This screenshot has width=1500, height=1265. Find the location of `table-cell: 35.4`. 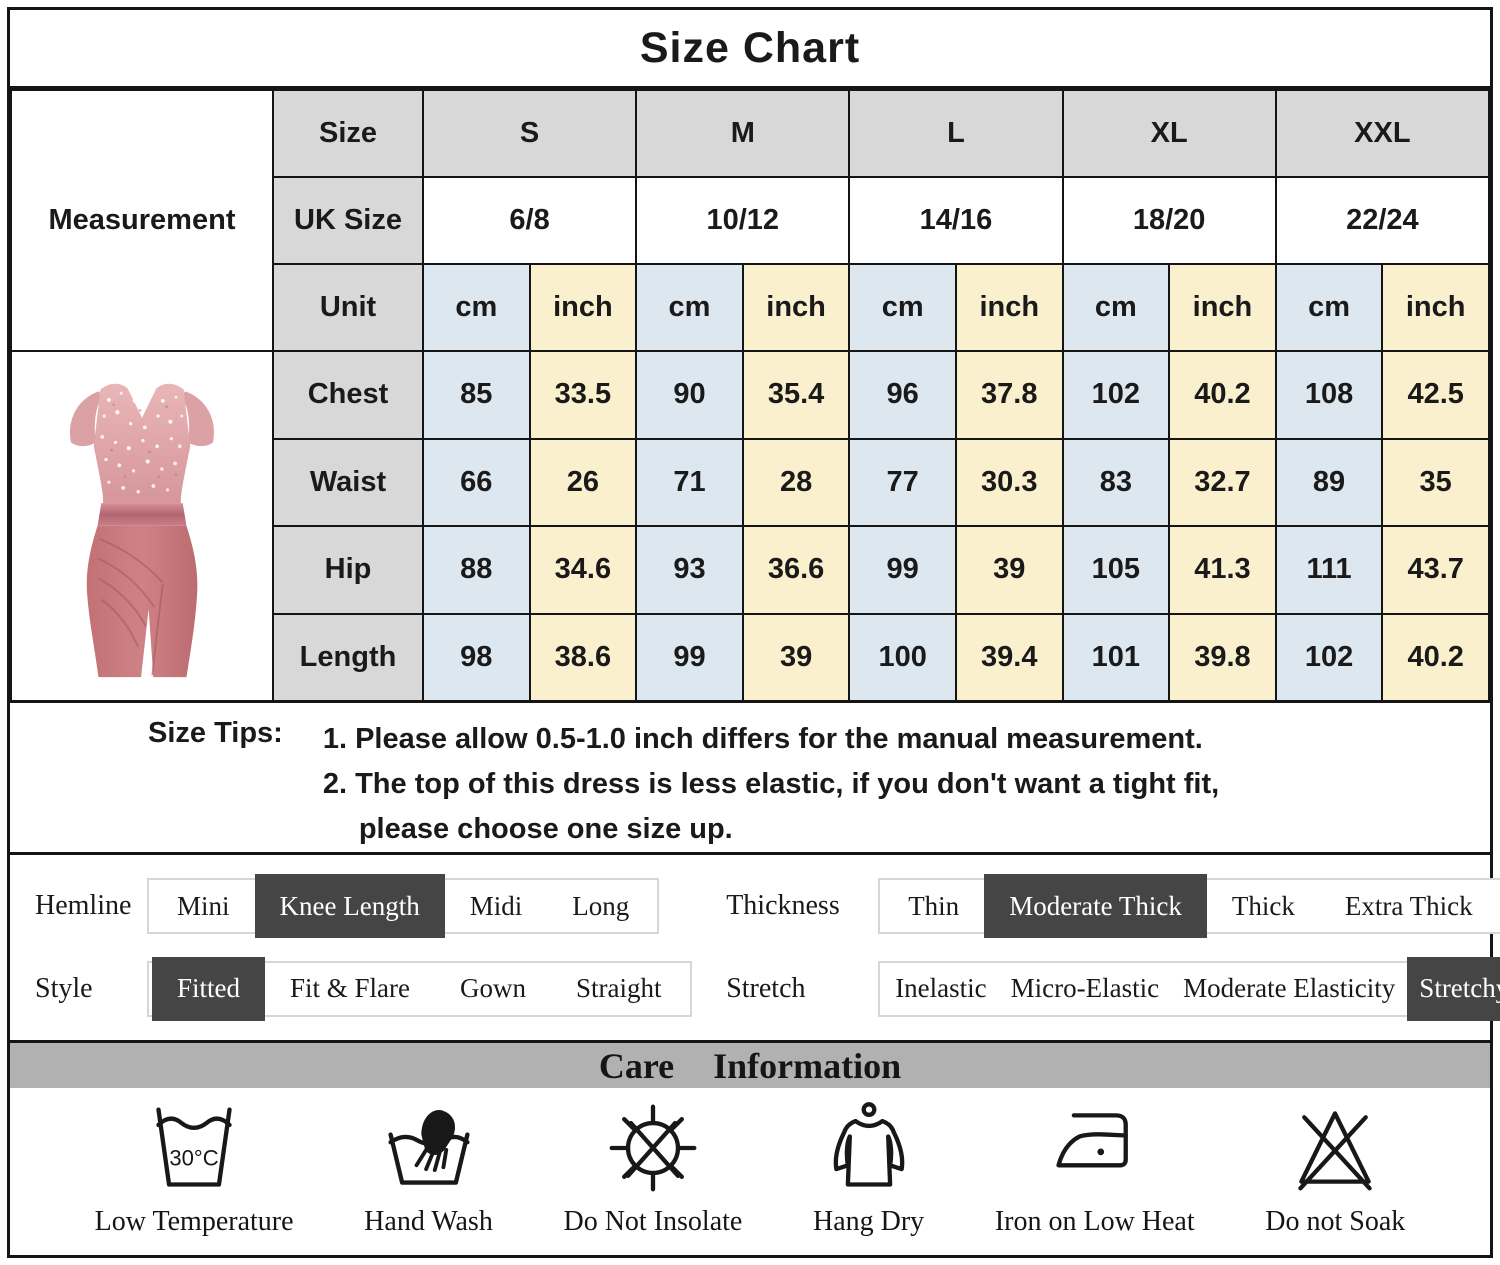

table-cell: 35.4 is located at coordinates (796, 395).